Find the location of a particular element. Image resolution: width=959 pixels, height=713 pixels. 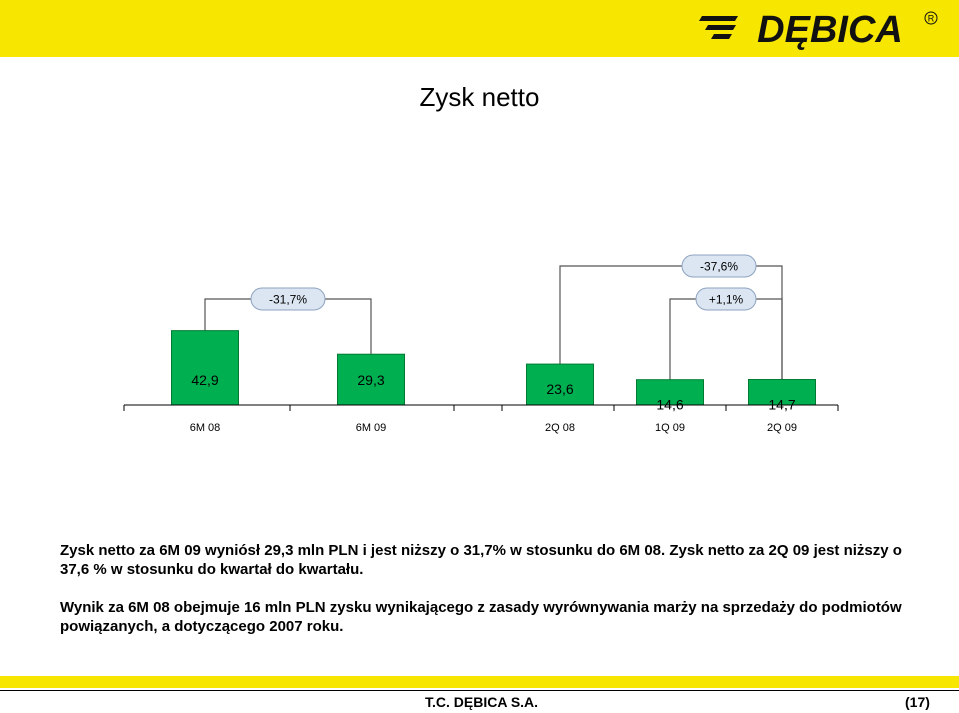

registered-mark-letter: R is located at coordinates (931, 19).